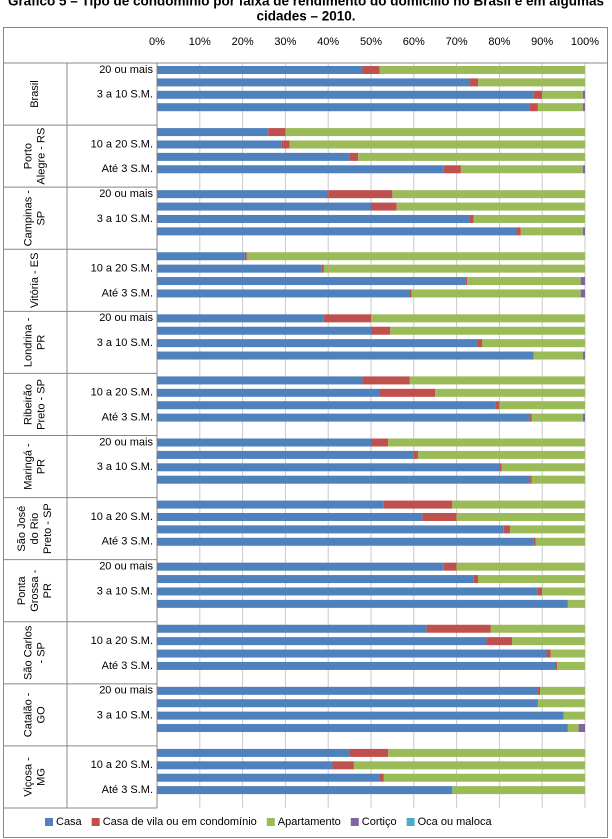  What do you see at coordinates (35, 280) in the screenshot?
I see `group-label: Vitória - ES` at bounding box center [35, 280].